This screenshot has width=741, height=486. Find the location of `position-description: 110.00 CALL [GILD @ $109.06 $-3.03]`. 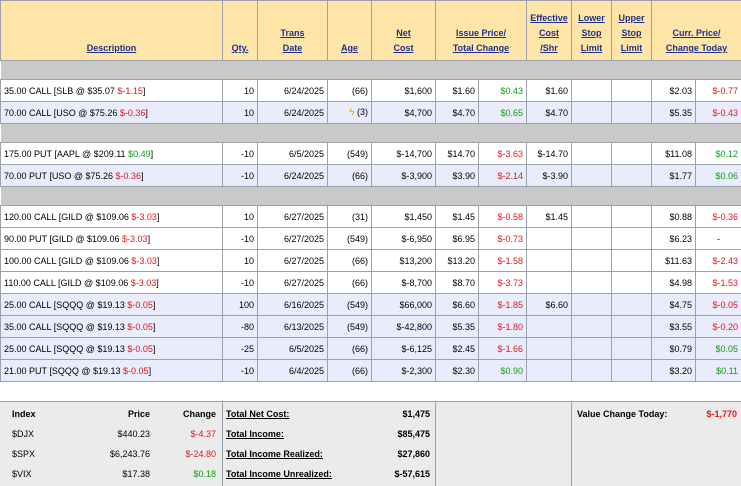

position-description: 110.00 CALL [GILD @ $109.06 $-3.03] is located at coordinates (111, 282).